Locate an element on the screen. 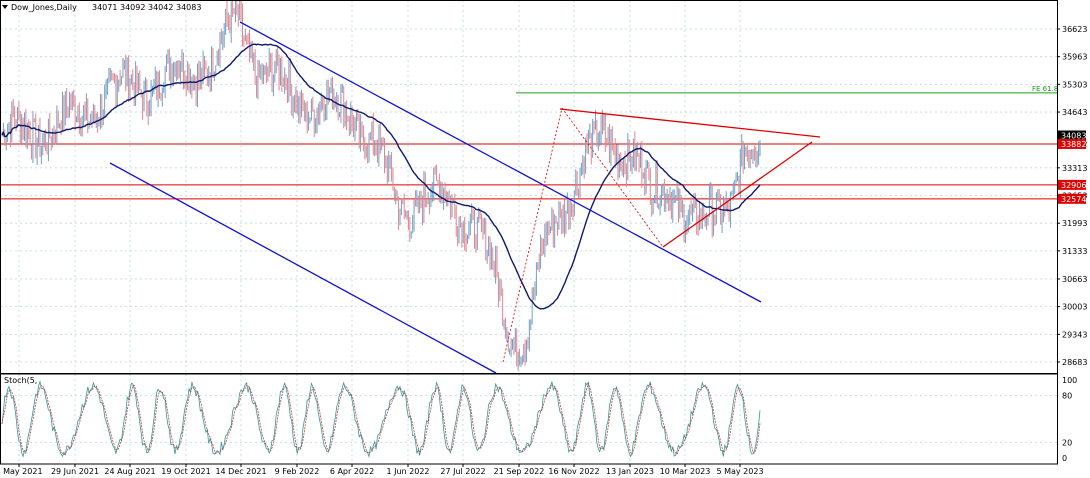 The height and width of the screenshot is (478, 1090). time-tick-label: 14 Dec 2021 is located at coordinates (240, 471).